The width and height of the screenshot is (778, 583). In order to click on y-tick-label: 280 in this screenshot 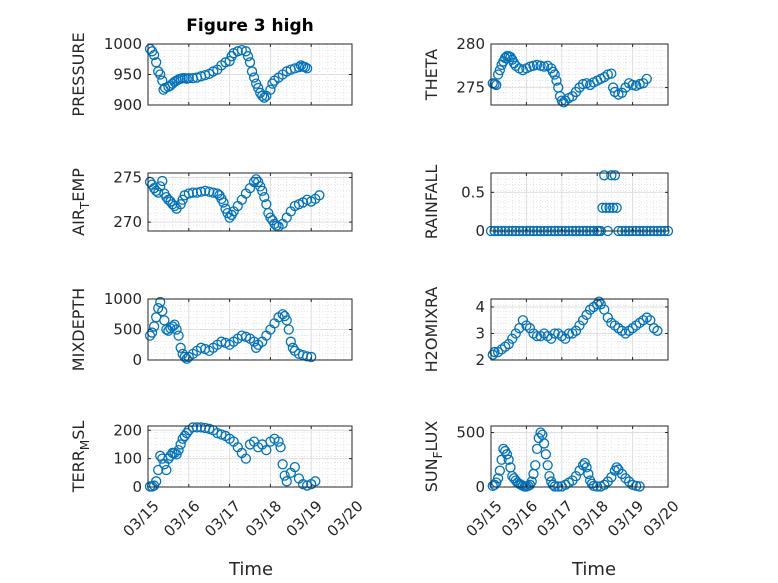, I will do `click(470, 44)`.